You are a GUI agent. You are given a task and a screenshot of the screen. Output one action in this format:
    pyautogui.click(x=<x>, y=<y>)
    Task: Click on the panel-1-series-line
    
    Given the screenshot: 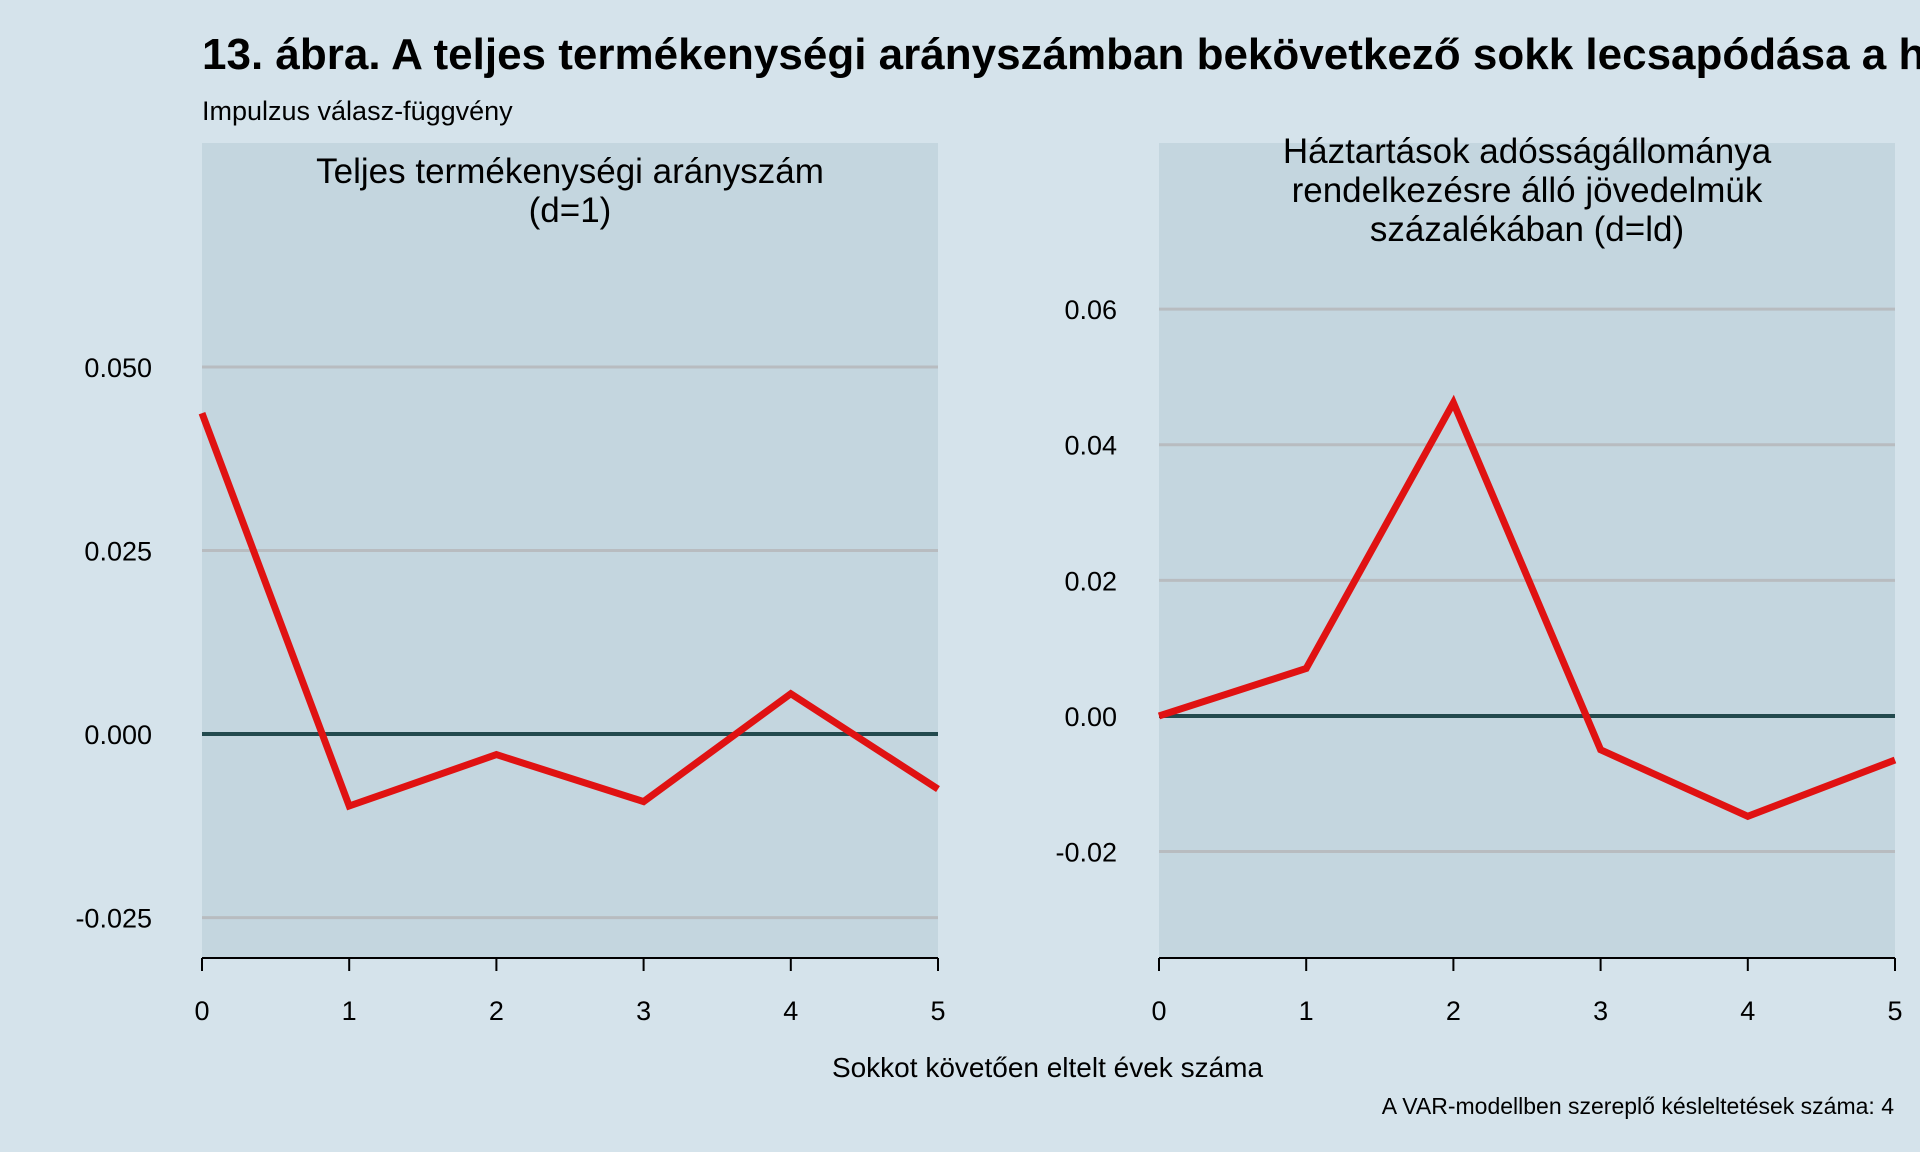 What is the action you would take?
    pyautogui.click(x=569, y=611)
    